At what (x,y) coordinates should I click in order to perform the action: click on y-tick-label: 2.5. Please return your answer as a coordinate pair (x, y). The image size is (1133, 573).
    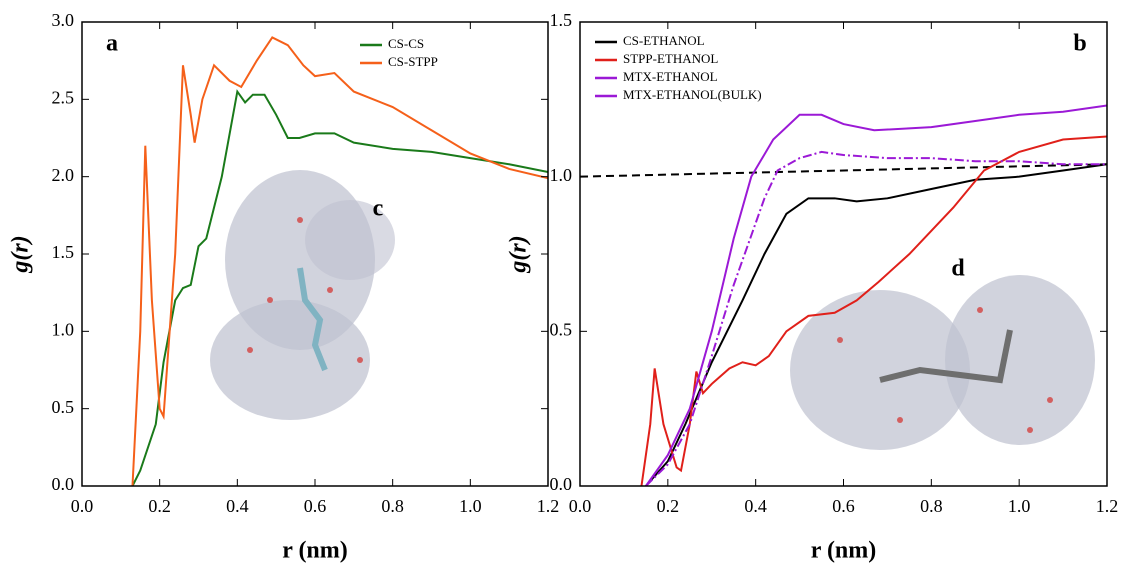
    Looking at the image, I should click on (63, 97).